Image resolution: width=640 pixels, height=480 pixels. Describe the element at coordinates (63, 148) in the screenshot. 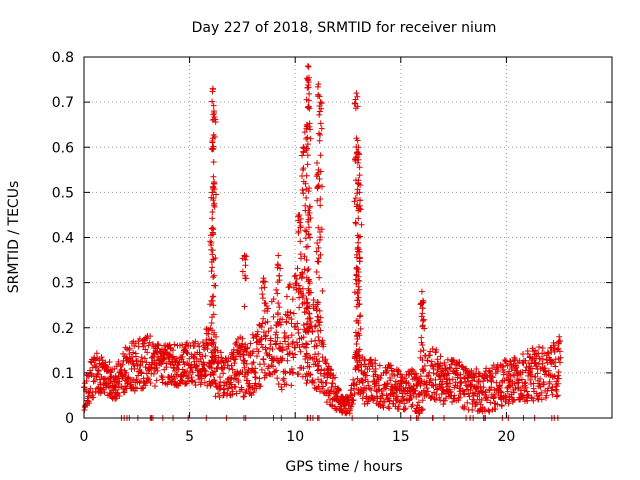

I see `y-tick-label: 0.6` at that location.